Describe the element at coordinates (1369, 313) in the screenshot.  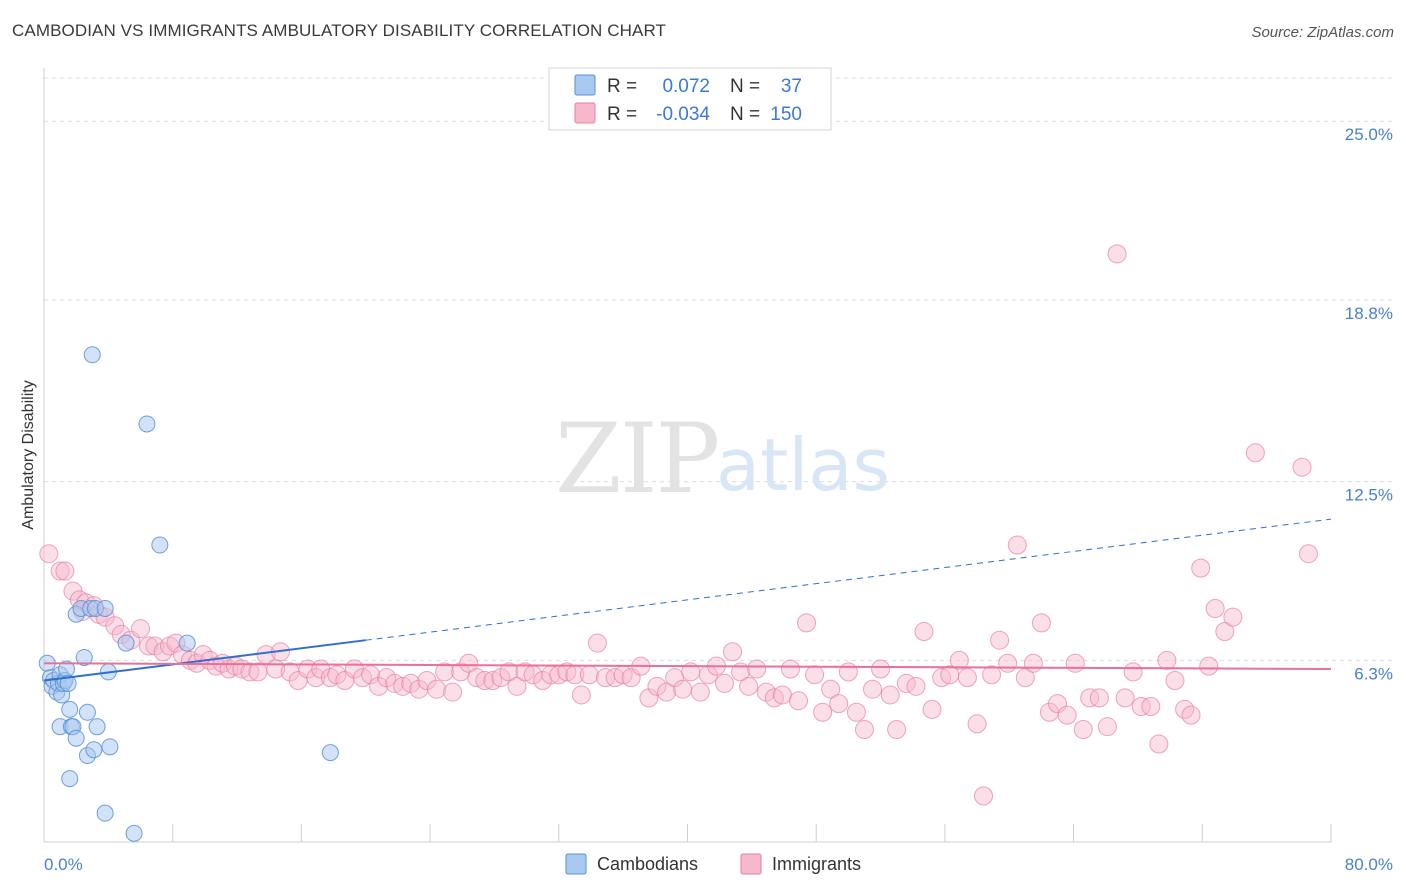
I see `y-tick-label-2: 18.8%` at that location.